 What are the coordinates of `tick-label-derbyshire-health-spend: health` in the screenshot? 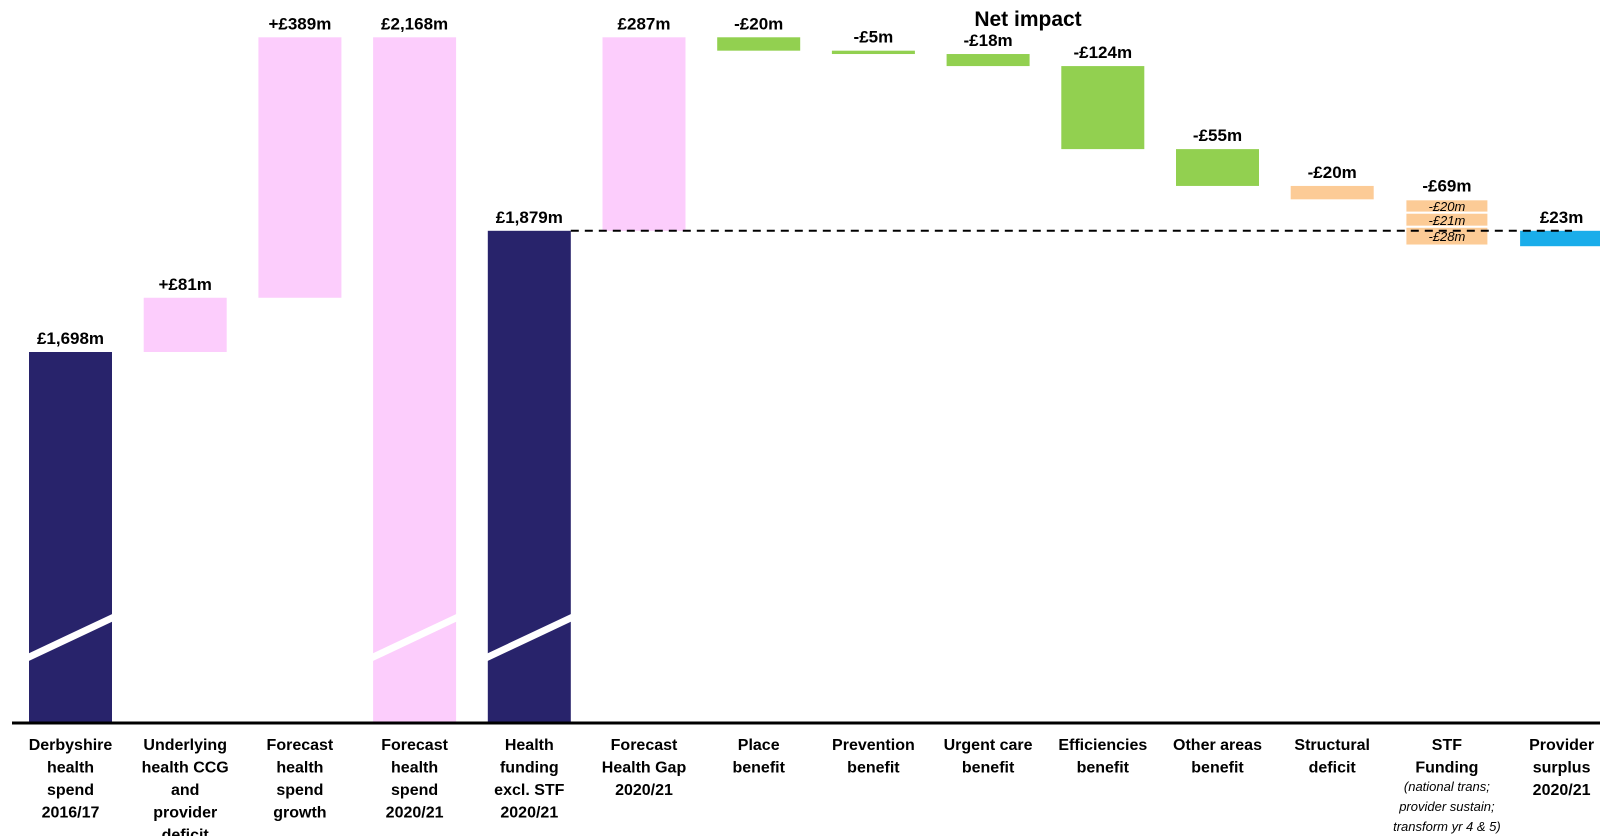 It's located at (70, 768).